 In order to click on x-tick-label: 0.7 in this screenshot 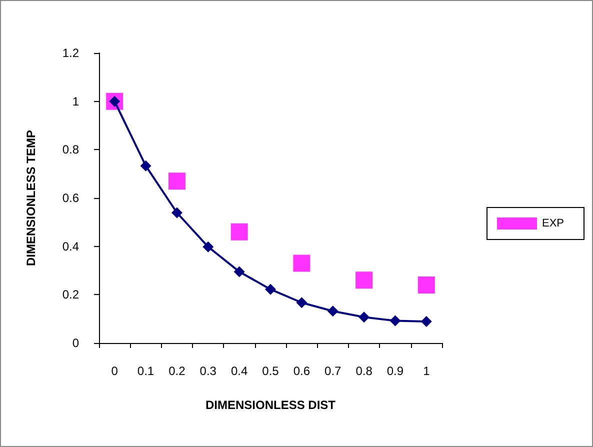, I will do `click(333, 371)`.